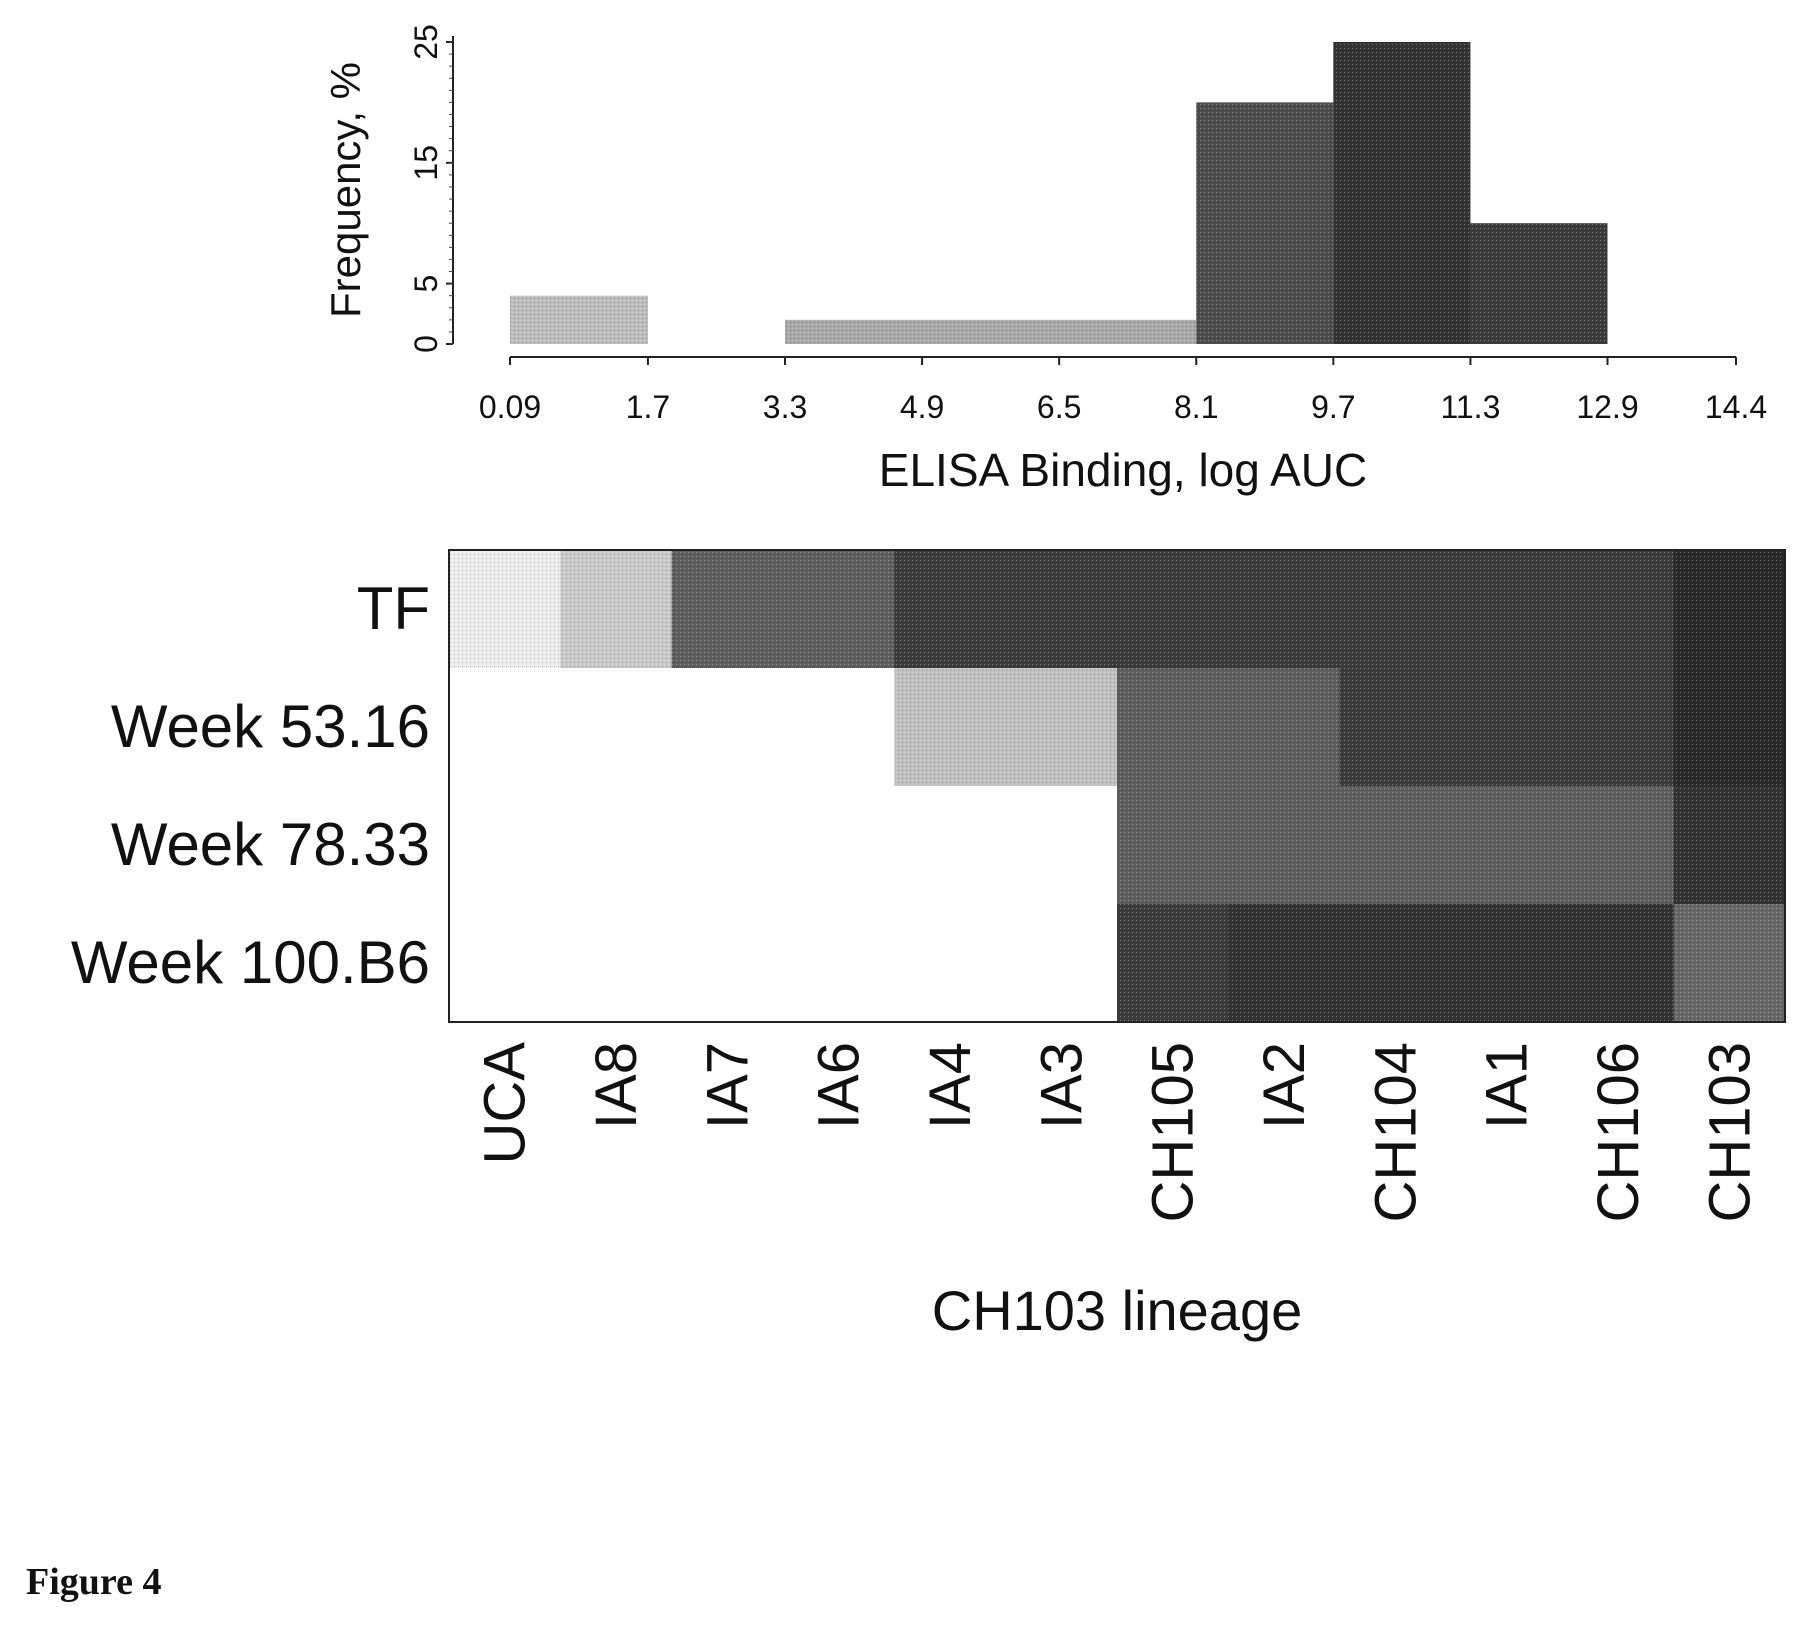  I want to click on heatmap-column-label: IA3, so click(1061, 1085).